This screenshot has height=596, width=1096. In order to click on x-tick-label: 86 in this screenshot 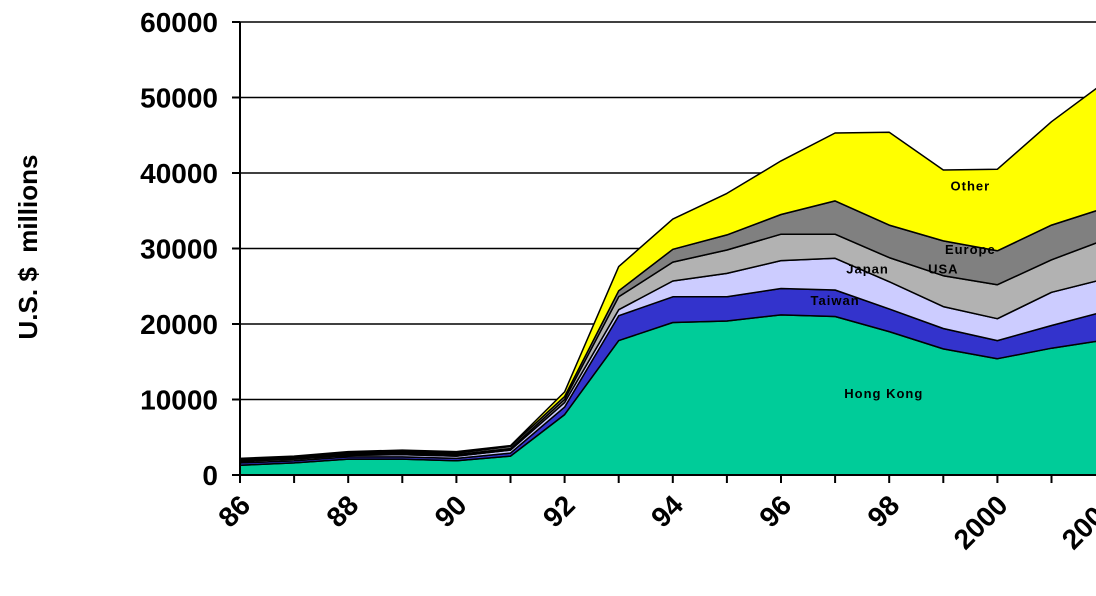, I will do `click(234, 511)`.